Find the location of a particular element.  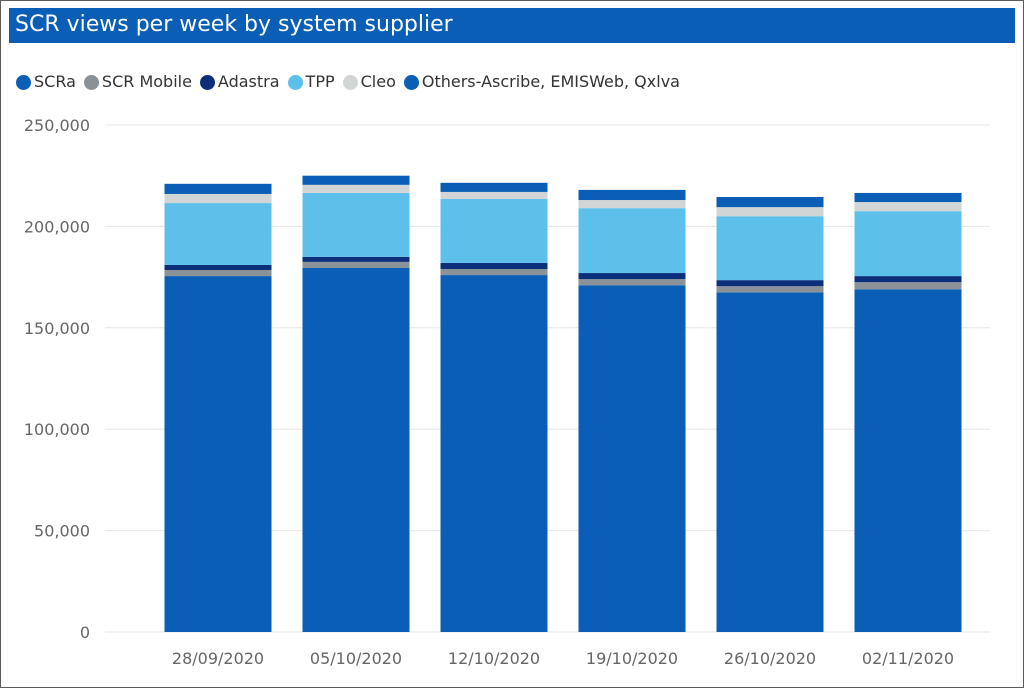

legend-label: Cleo is located at coordinates (378, 81).